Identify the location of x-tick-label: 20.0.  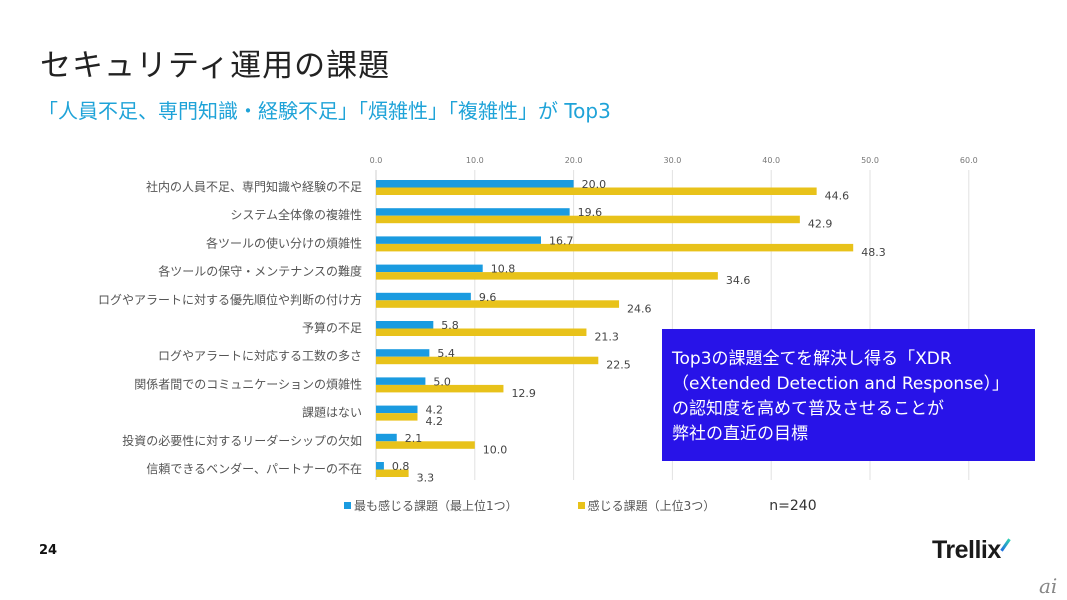
(574, 160).